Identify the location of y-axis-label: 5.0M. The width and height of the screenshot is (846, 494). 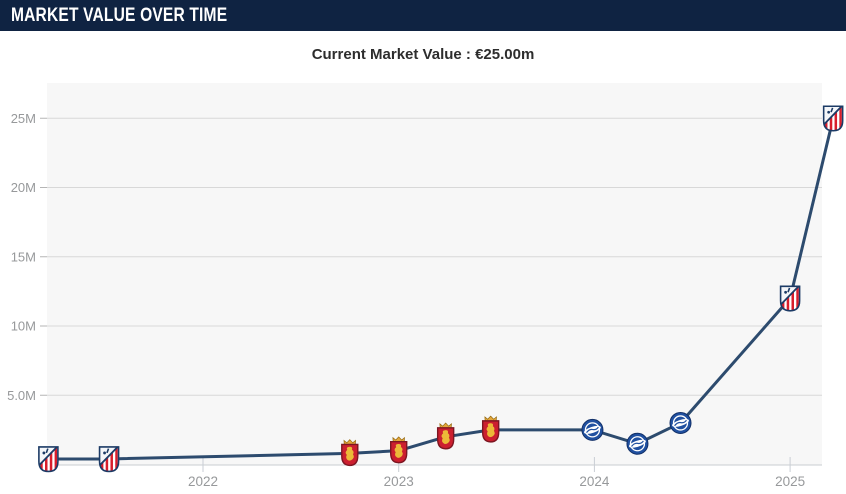
(21, 395).